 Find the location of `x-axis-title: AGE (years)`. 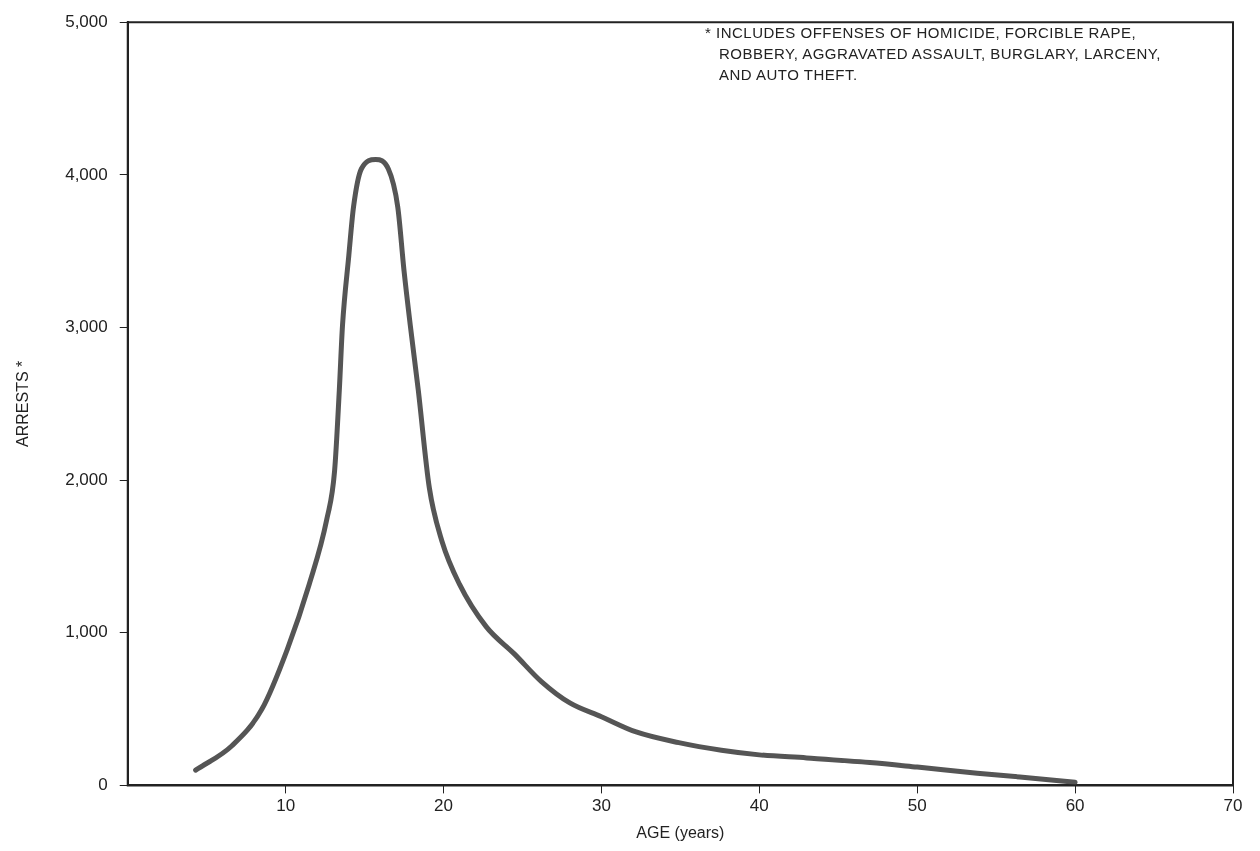

x-axis-title: AGE (years) is located at coordinates (680, 832).